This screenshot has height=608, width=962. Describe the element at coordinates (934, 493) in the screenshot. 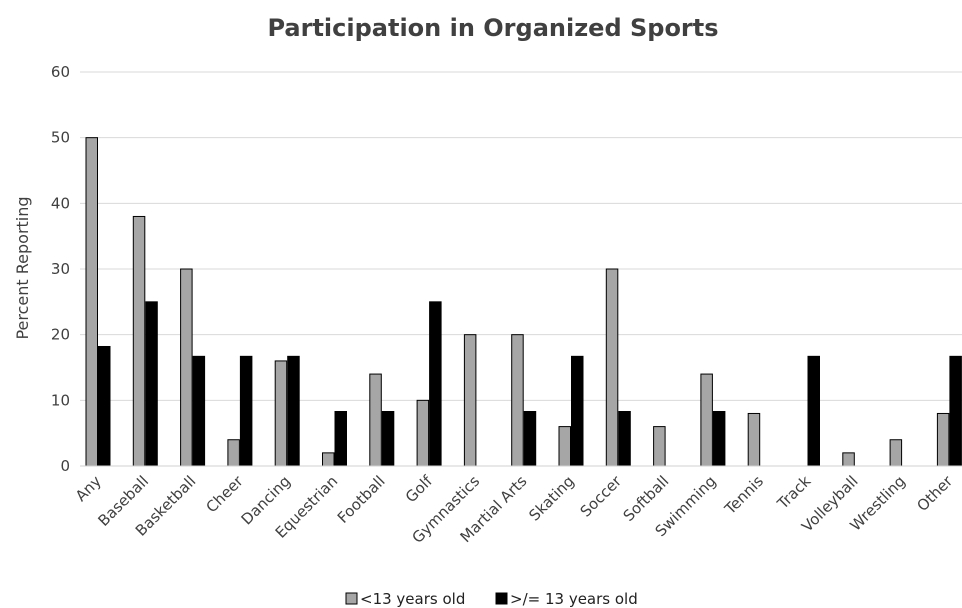

I see `x-tick-label: Other` at that location.